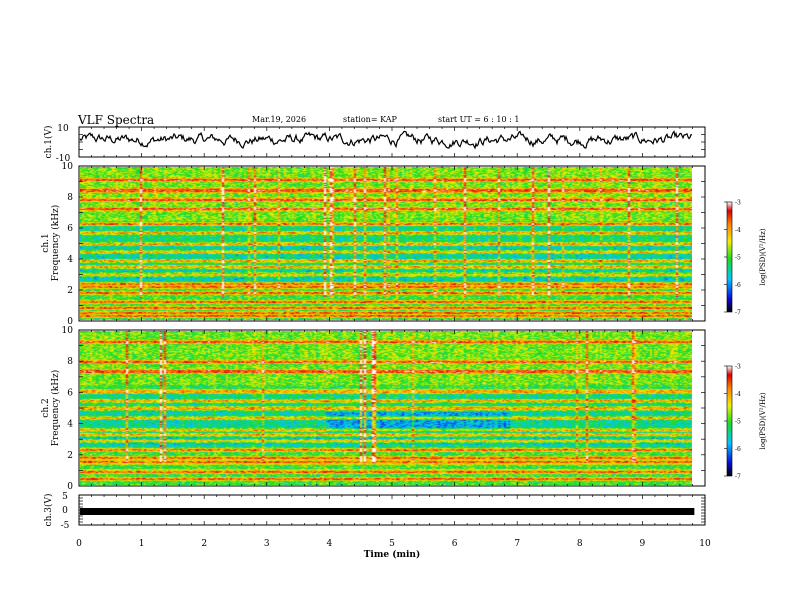 The height and width of the screenshot is (612, 792). Describe the element at coordinates (267, 544) in the screenshot. I see `x-tick-label: 3` at that location.